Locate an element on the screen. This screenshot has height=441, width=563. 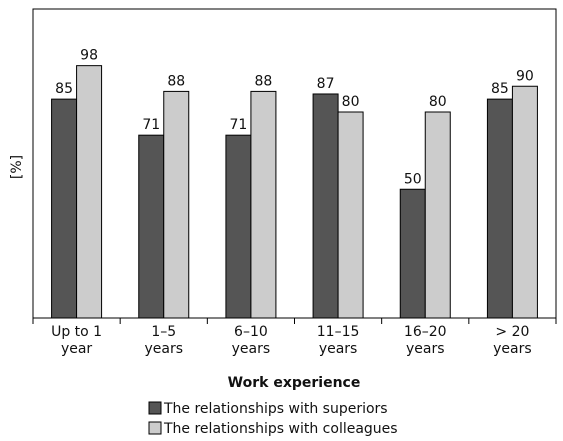
x-tick-label: 16–20 is located at coordinates (425, 332).